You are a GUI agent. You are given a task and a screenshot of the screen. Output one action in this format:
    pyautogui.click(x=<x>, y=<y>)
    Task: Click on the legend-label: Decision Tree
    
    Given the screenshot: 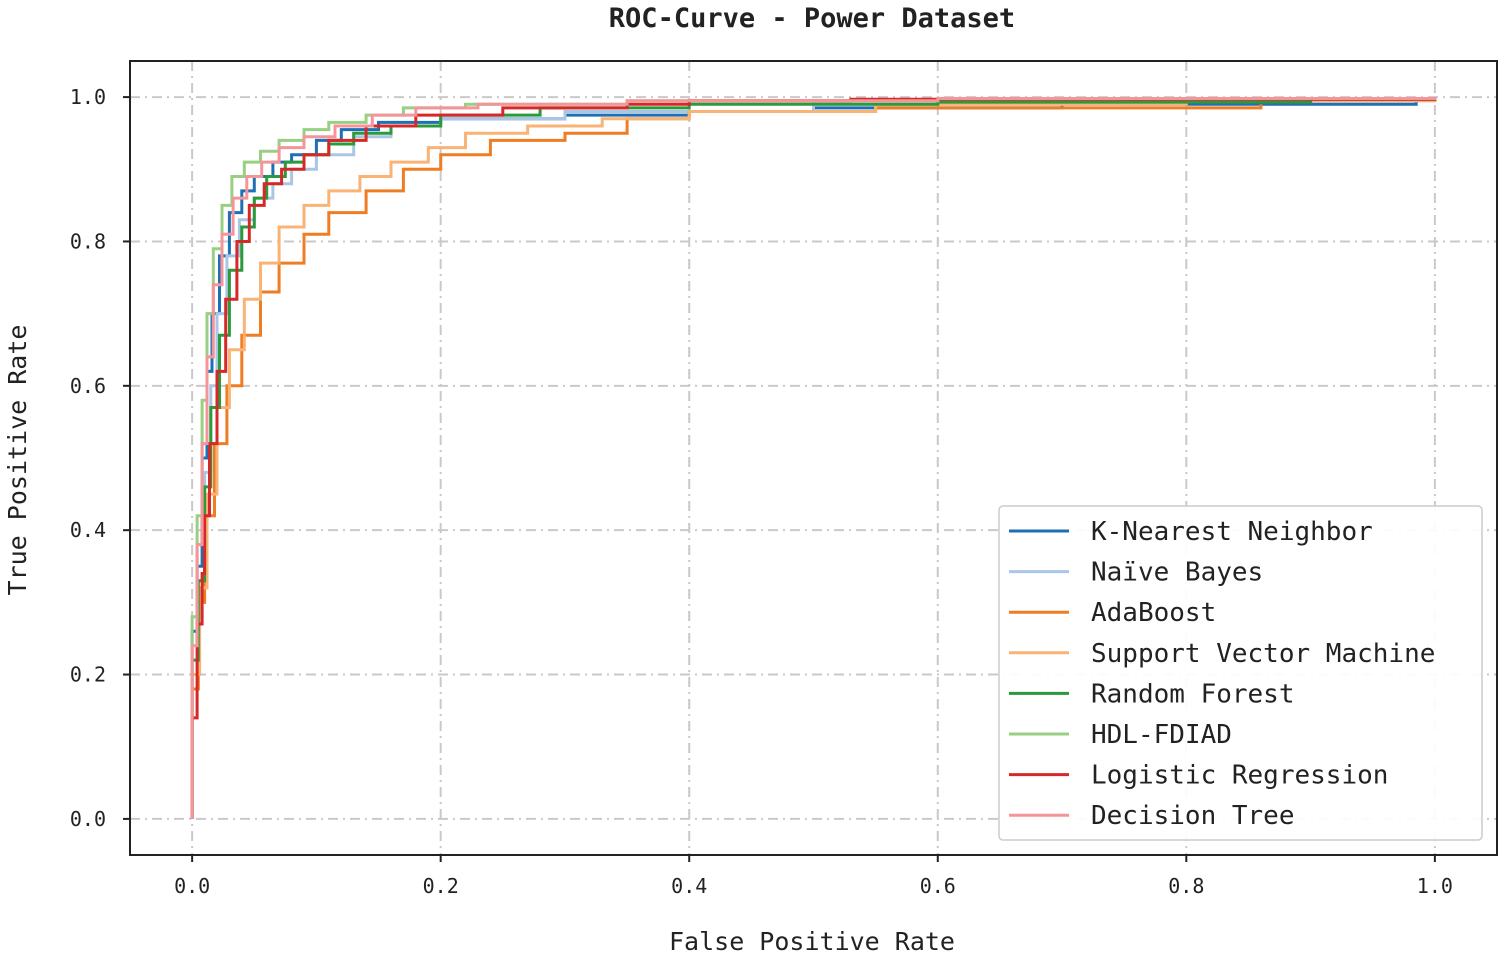 What is the action you would take?
    pyautogui.click(x=1193, y=816)
    